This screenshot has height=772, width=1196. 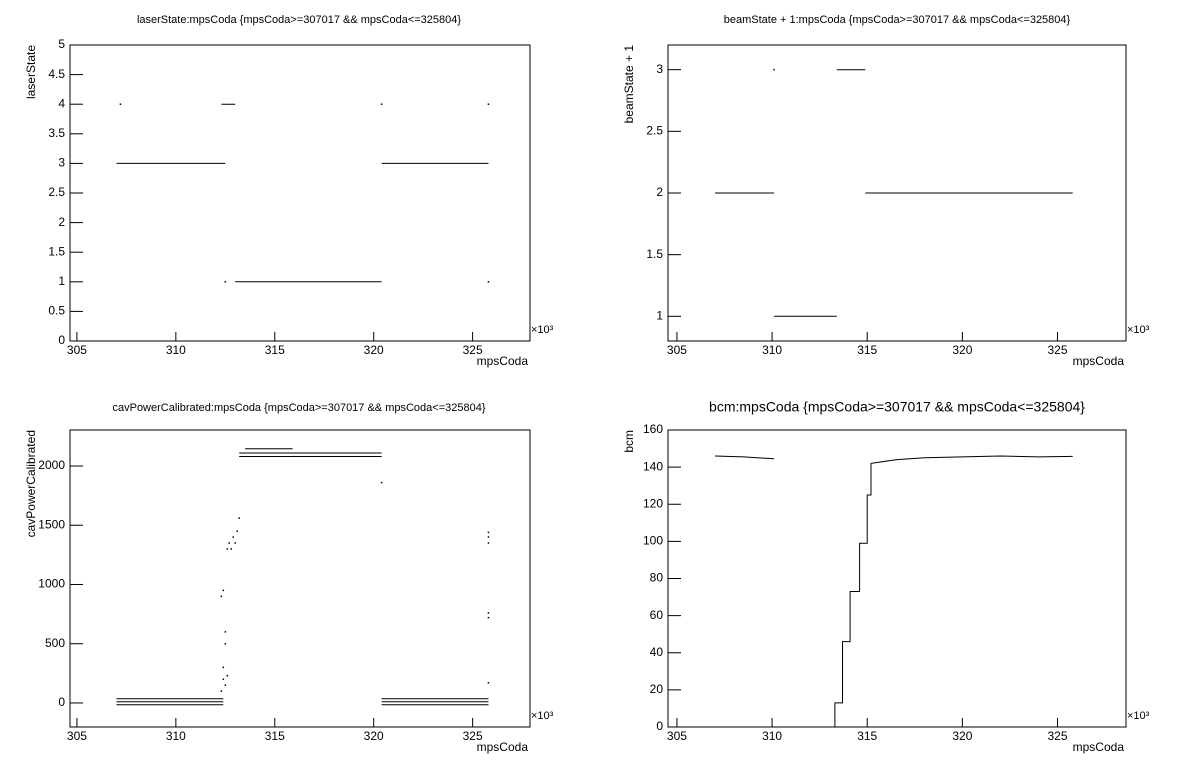 I want to click on y-tick-label: 5, so click(x=61, y=44).